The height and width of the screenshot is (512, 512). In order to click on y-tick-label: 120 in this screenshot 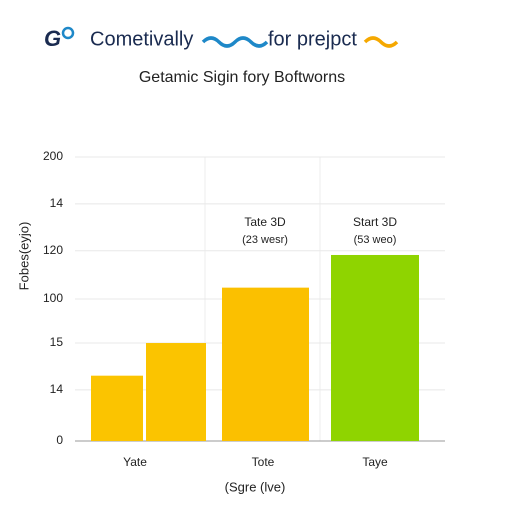, I will do `click(53, 250)`.